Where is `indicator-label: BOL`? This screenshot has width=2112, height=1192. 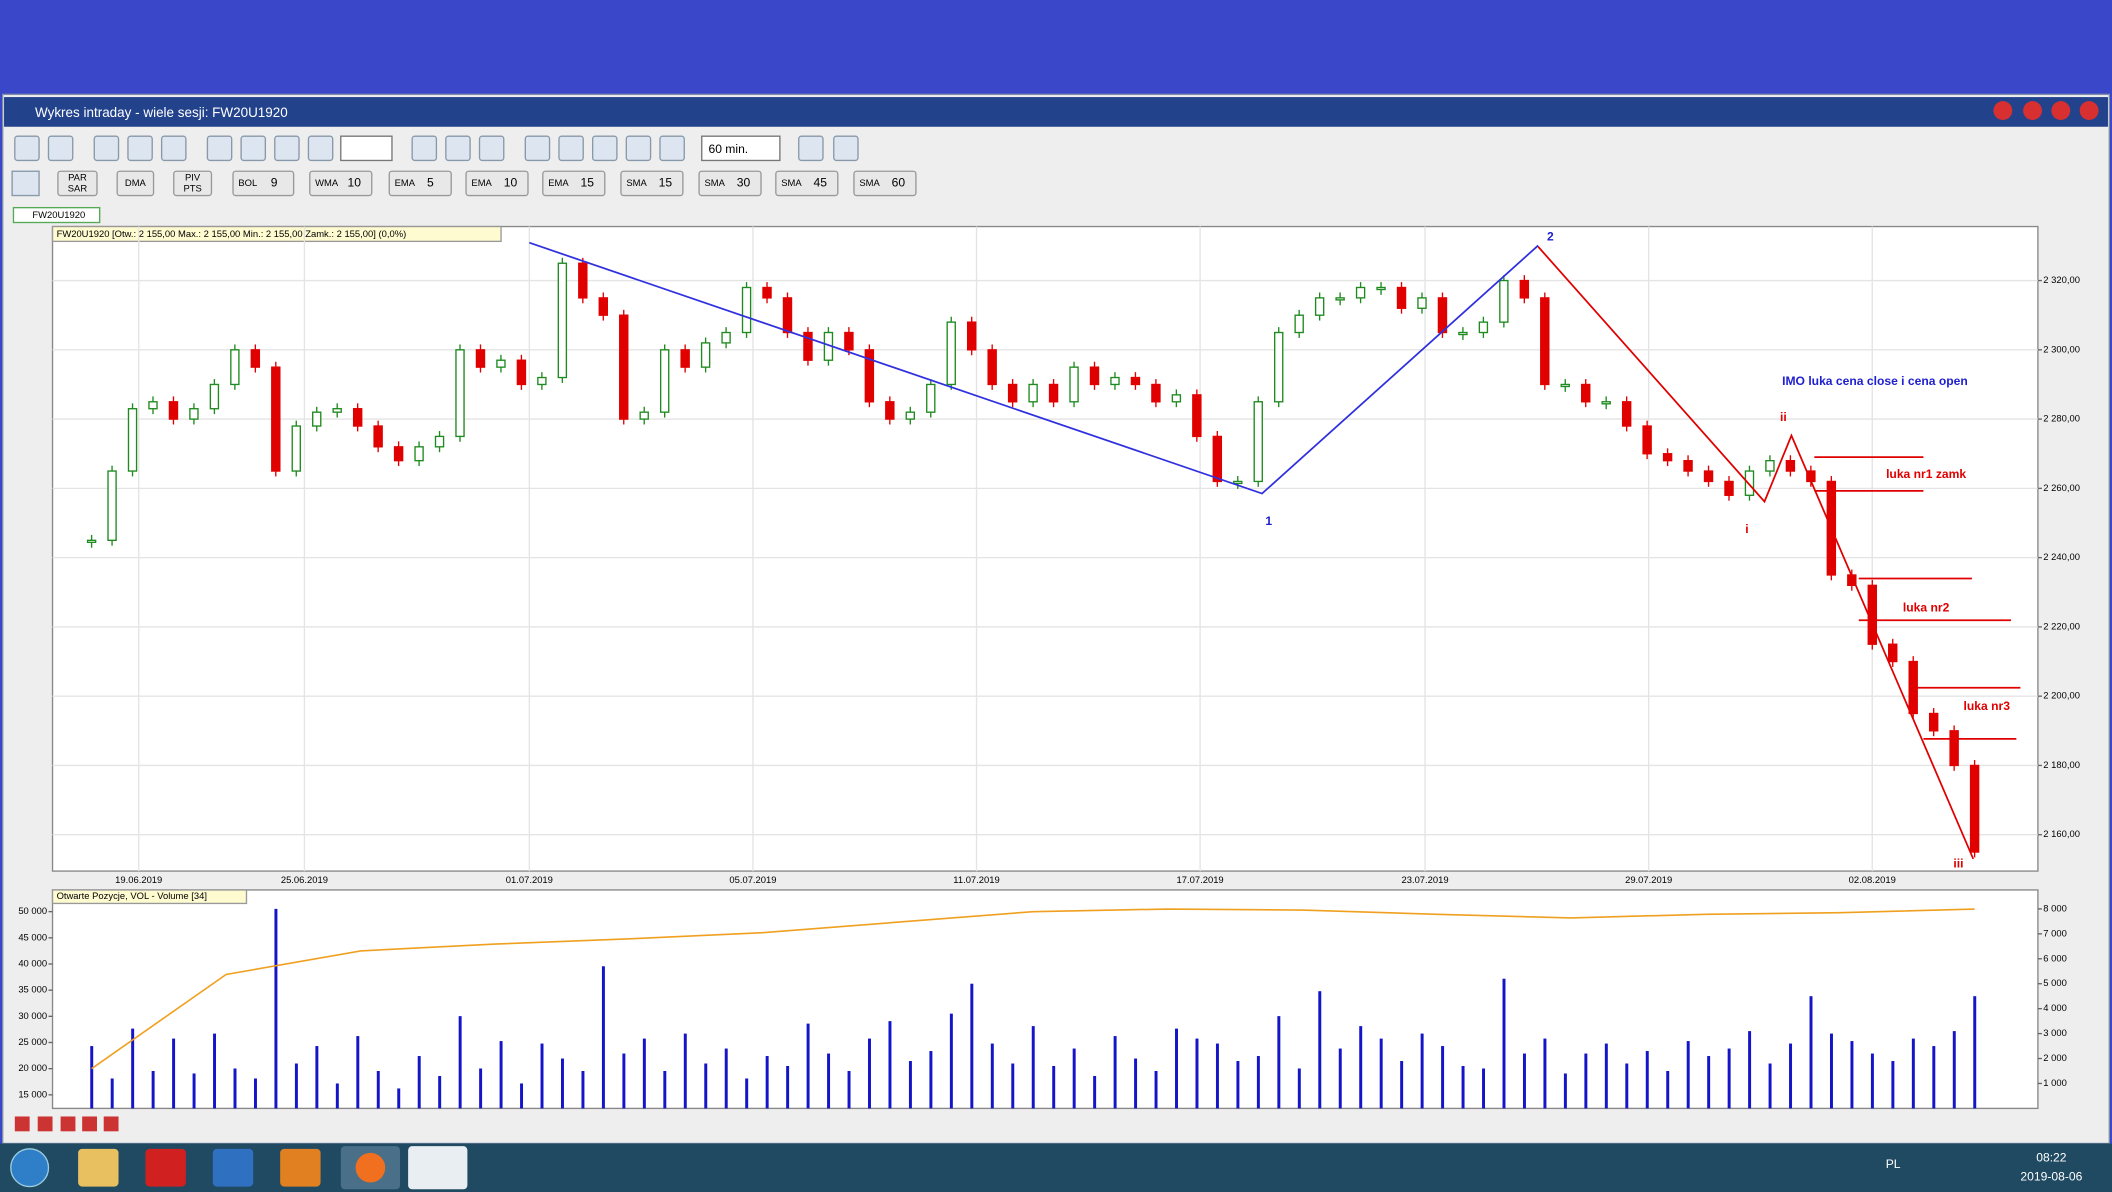 indicator-label: BOL is located at coordinates (247, 182).